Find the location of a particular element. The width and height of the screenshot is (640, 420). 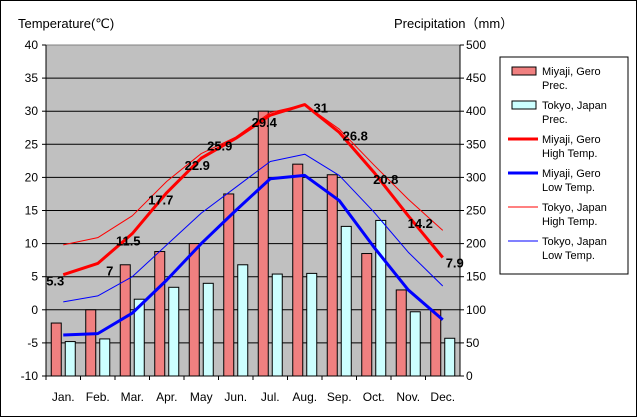

data-label: 22.9 is located at coordinates (197, 165).